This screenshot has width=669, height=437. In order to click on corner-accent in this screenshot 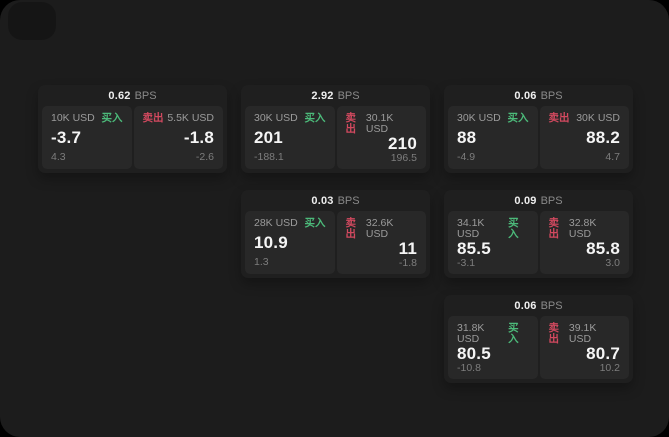, I will do `click(32, 21)`.